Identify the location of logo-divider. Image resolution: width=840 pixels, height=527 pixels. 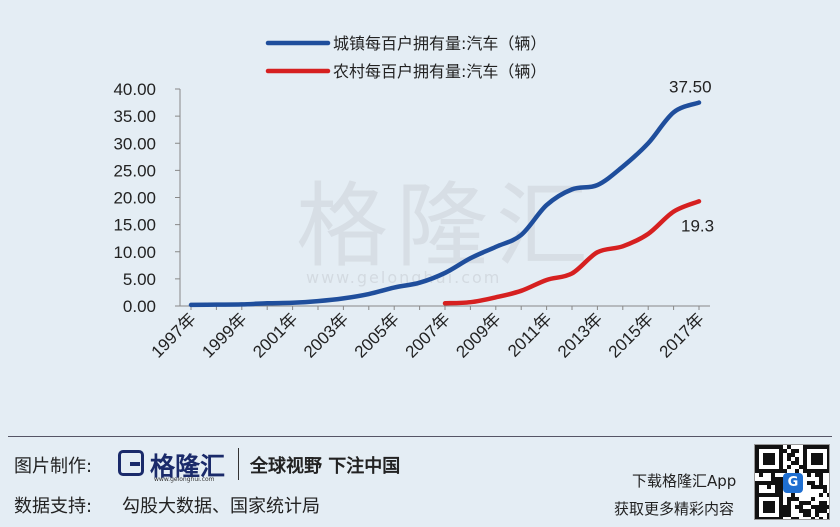
(238, 464).